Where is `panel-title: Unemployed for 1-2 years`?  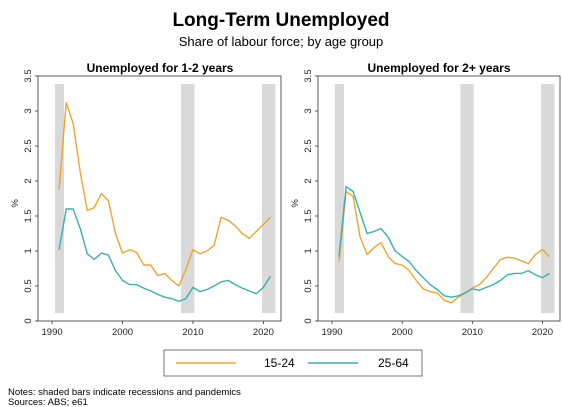
panel-title: Unemployed for 1-2 years is located at coordinates (160, 68).